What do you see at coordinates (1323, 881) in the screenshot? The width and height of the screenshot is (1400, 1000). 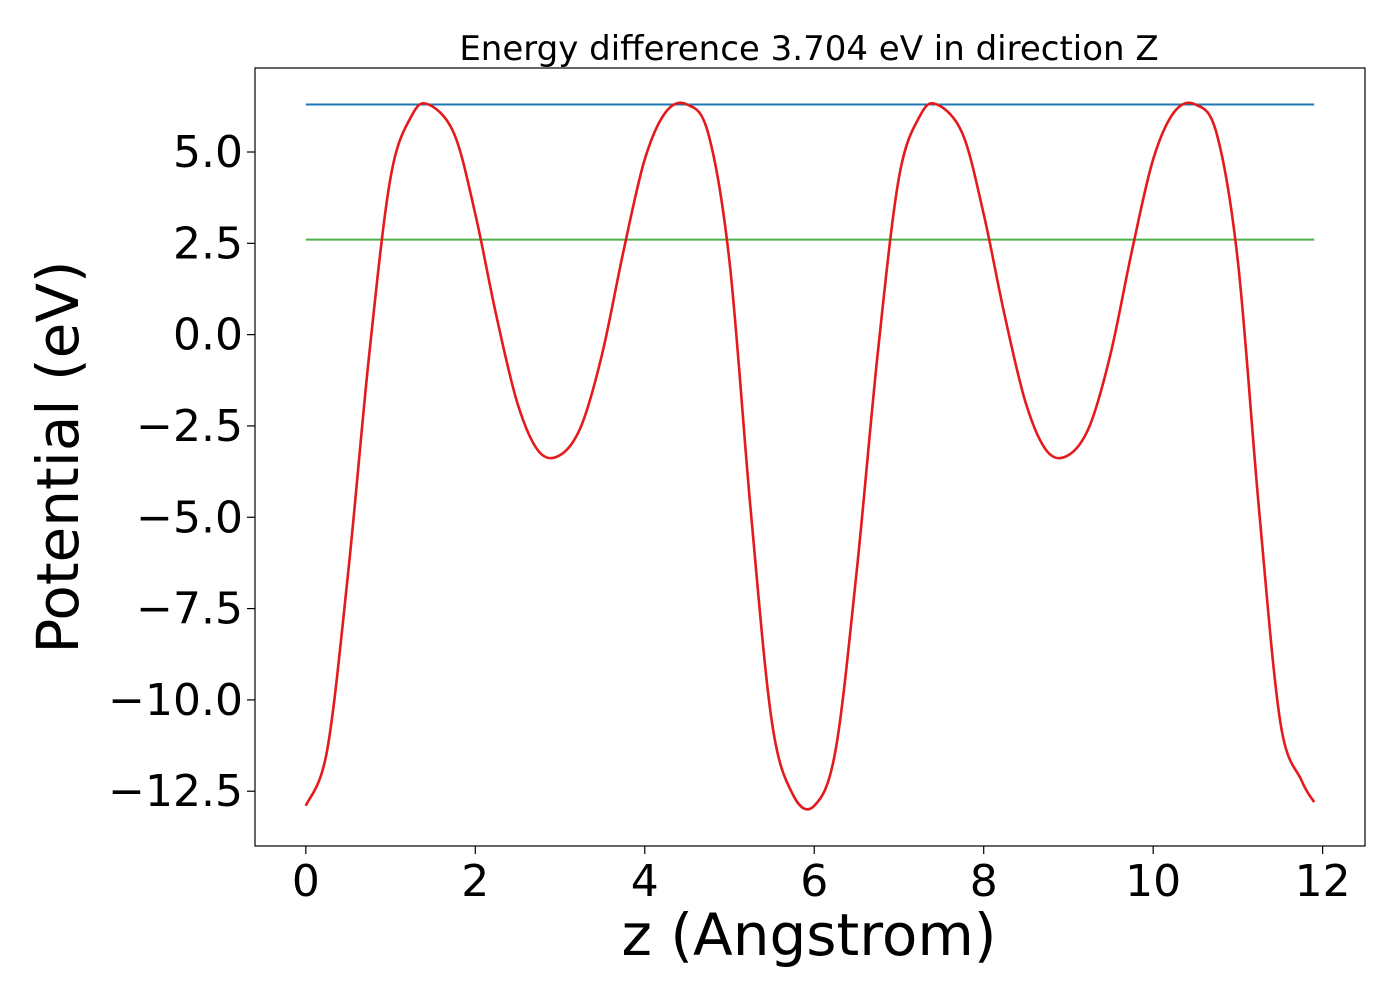 I see `x-tick-label: 12` at bounding box center [1323, 881].